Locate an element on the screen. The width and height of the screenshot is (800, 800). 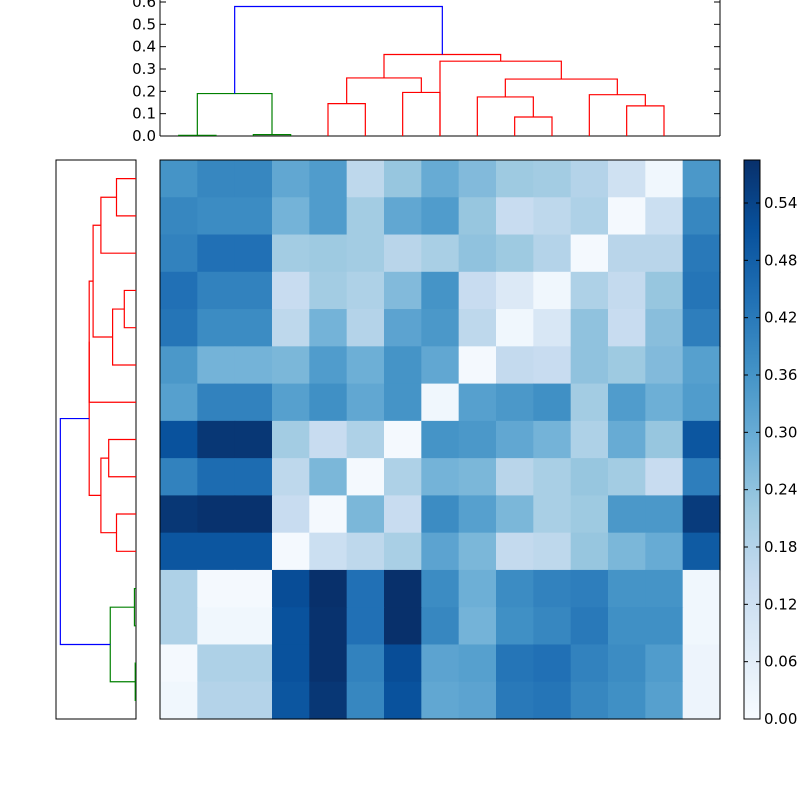
top-dendrogram-ytick-label: 0.5 is located at coordinates (144, 24).